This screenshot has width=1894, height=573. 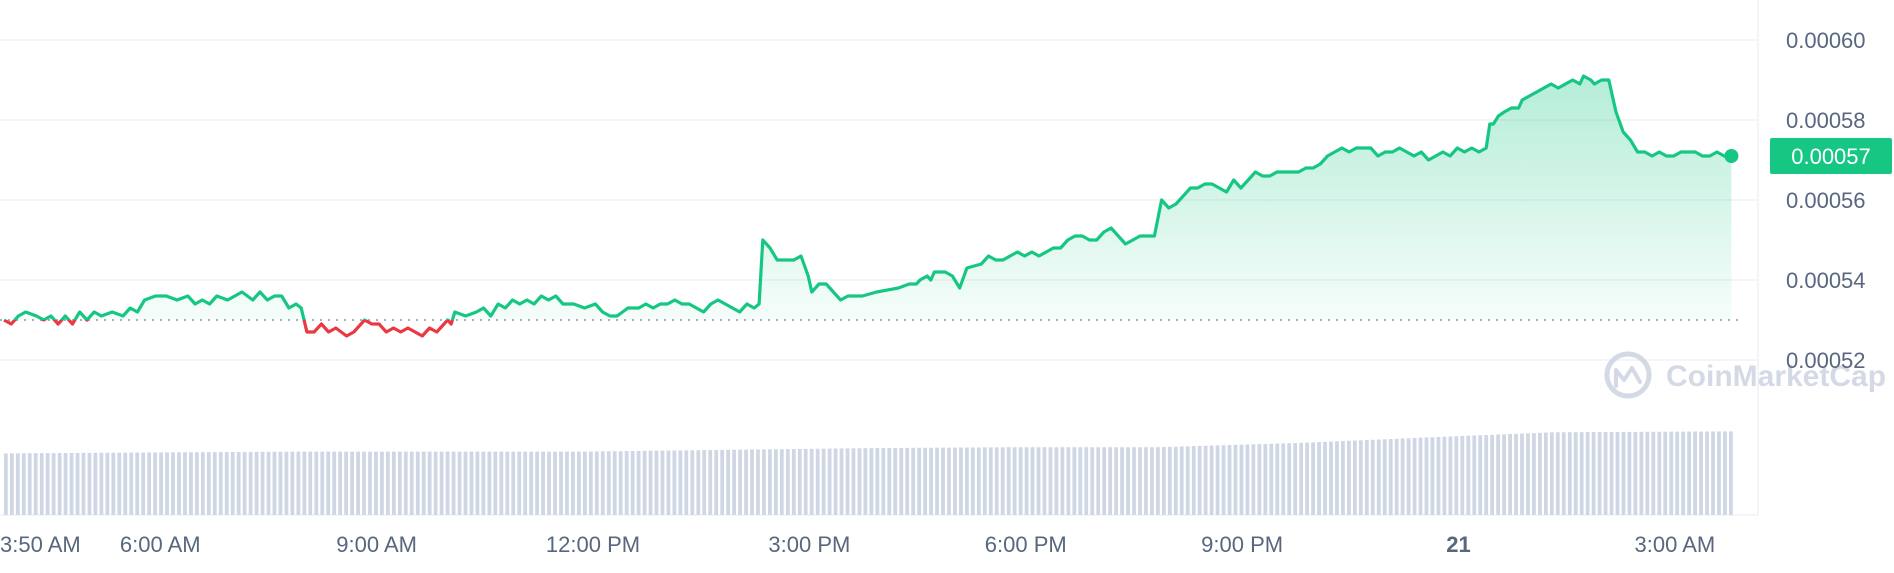 I want to click on volume-bars, so click(x=868, y=473).